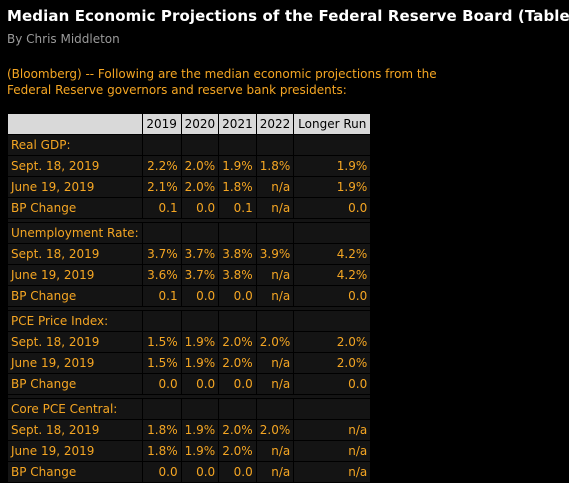 Image resolution: width=569 pixels, height=483 pixels. Describe the element at coordinates (75, 321) in the screenshot. I see `section-label: PCE Price Index:` at that location.